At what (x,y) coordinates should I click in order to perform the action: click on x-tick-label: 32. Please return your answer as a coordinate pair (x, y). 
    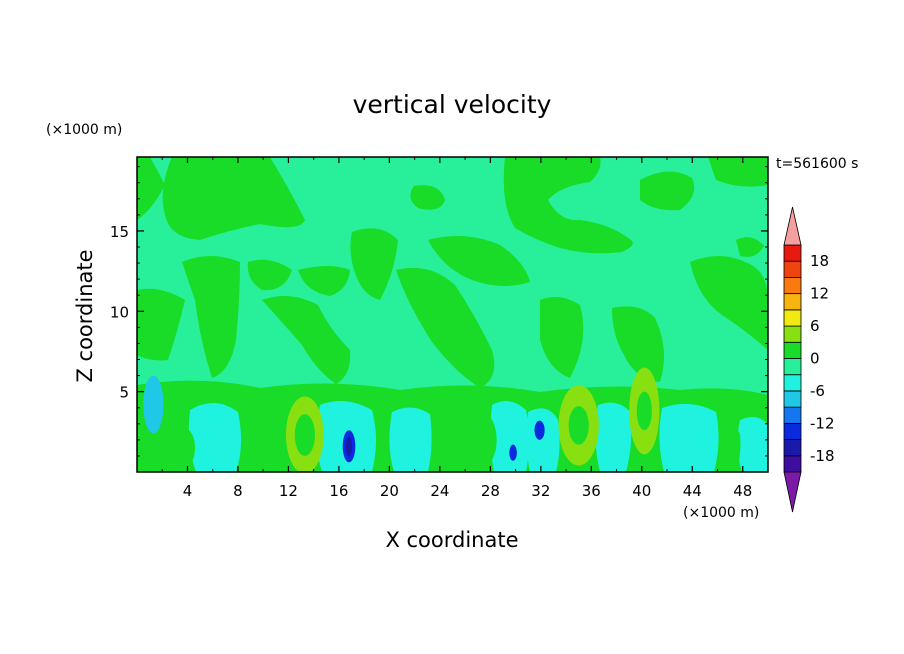
    Looking at the image, I should click on (540, 491).